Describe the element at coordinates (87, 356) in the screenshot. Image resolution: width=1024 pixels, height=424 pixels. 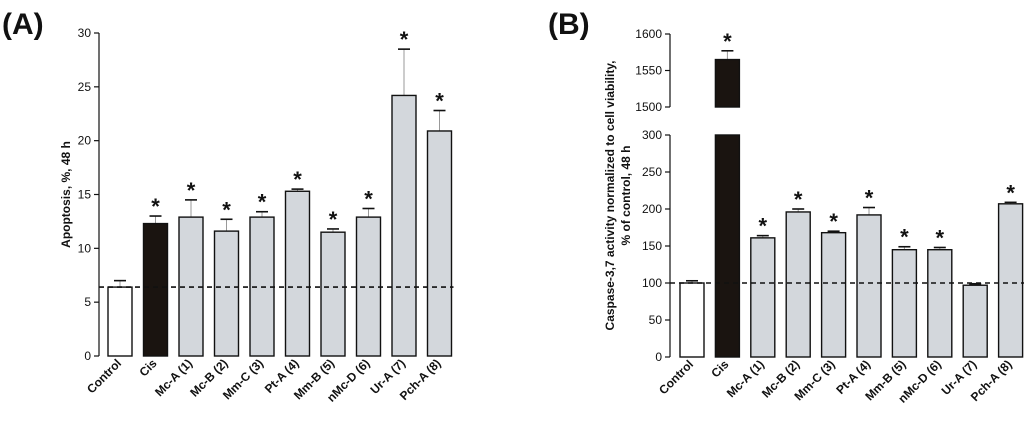
I see `y-tick-label-a: 0` at that location.